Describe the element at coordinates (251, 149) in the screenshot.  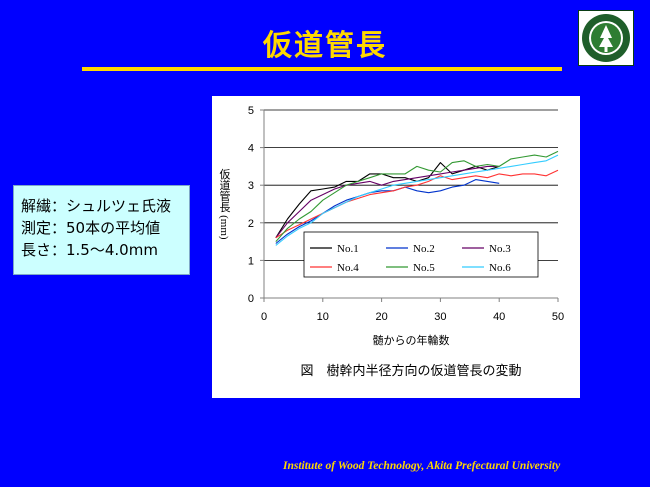
I see `y-tick-label: 4` at that location.